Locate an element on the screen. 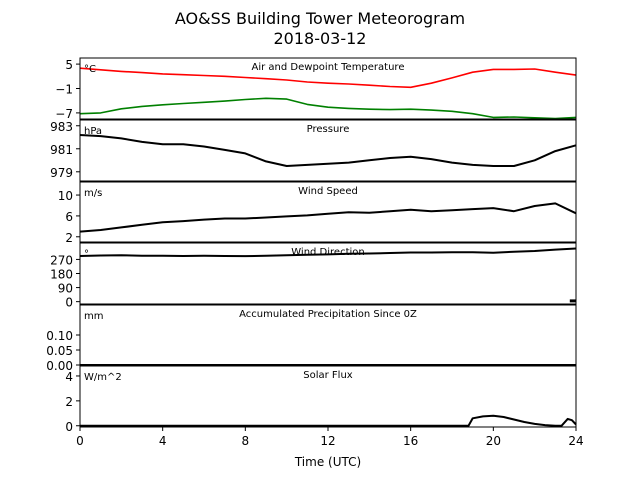  x-axis: 0 4 8 12 16 20 24 is located at coordinates (330, 437).